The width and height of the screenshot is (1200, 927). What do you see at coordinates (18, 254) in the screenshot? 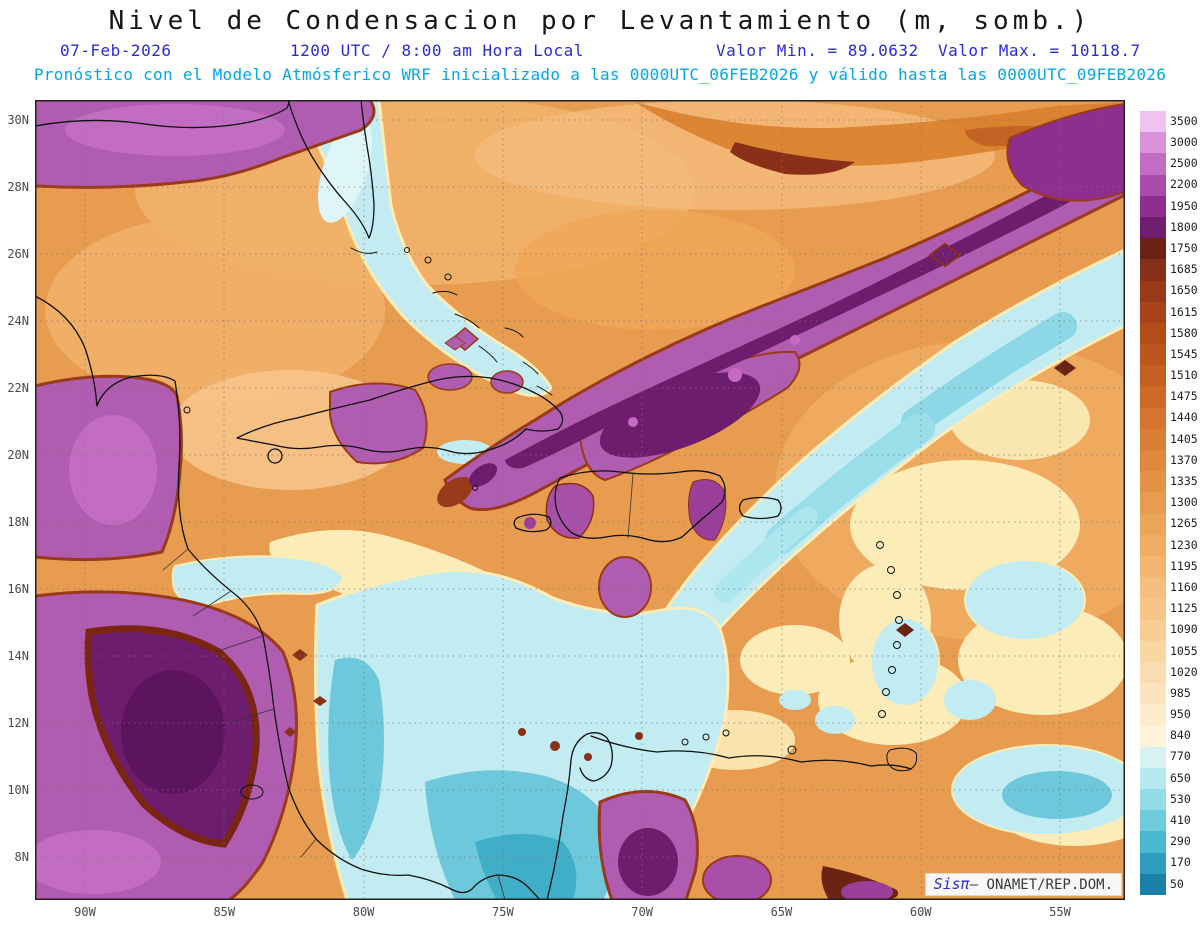
I see `lat-tick-label: 26N` at bounding box center [18, 254].